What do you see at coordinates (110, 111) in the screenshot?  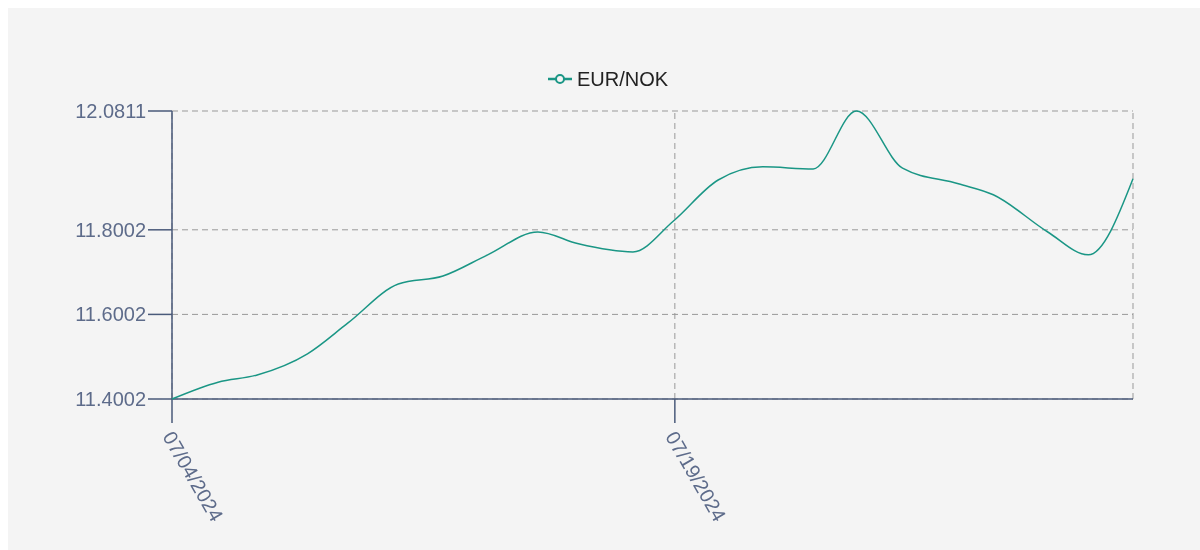 I see `y-tick-label: 12.0811` at bounding box center [110, 111].